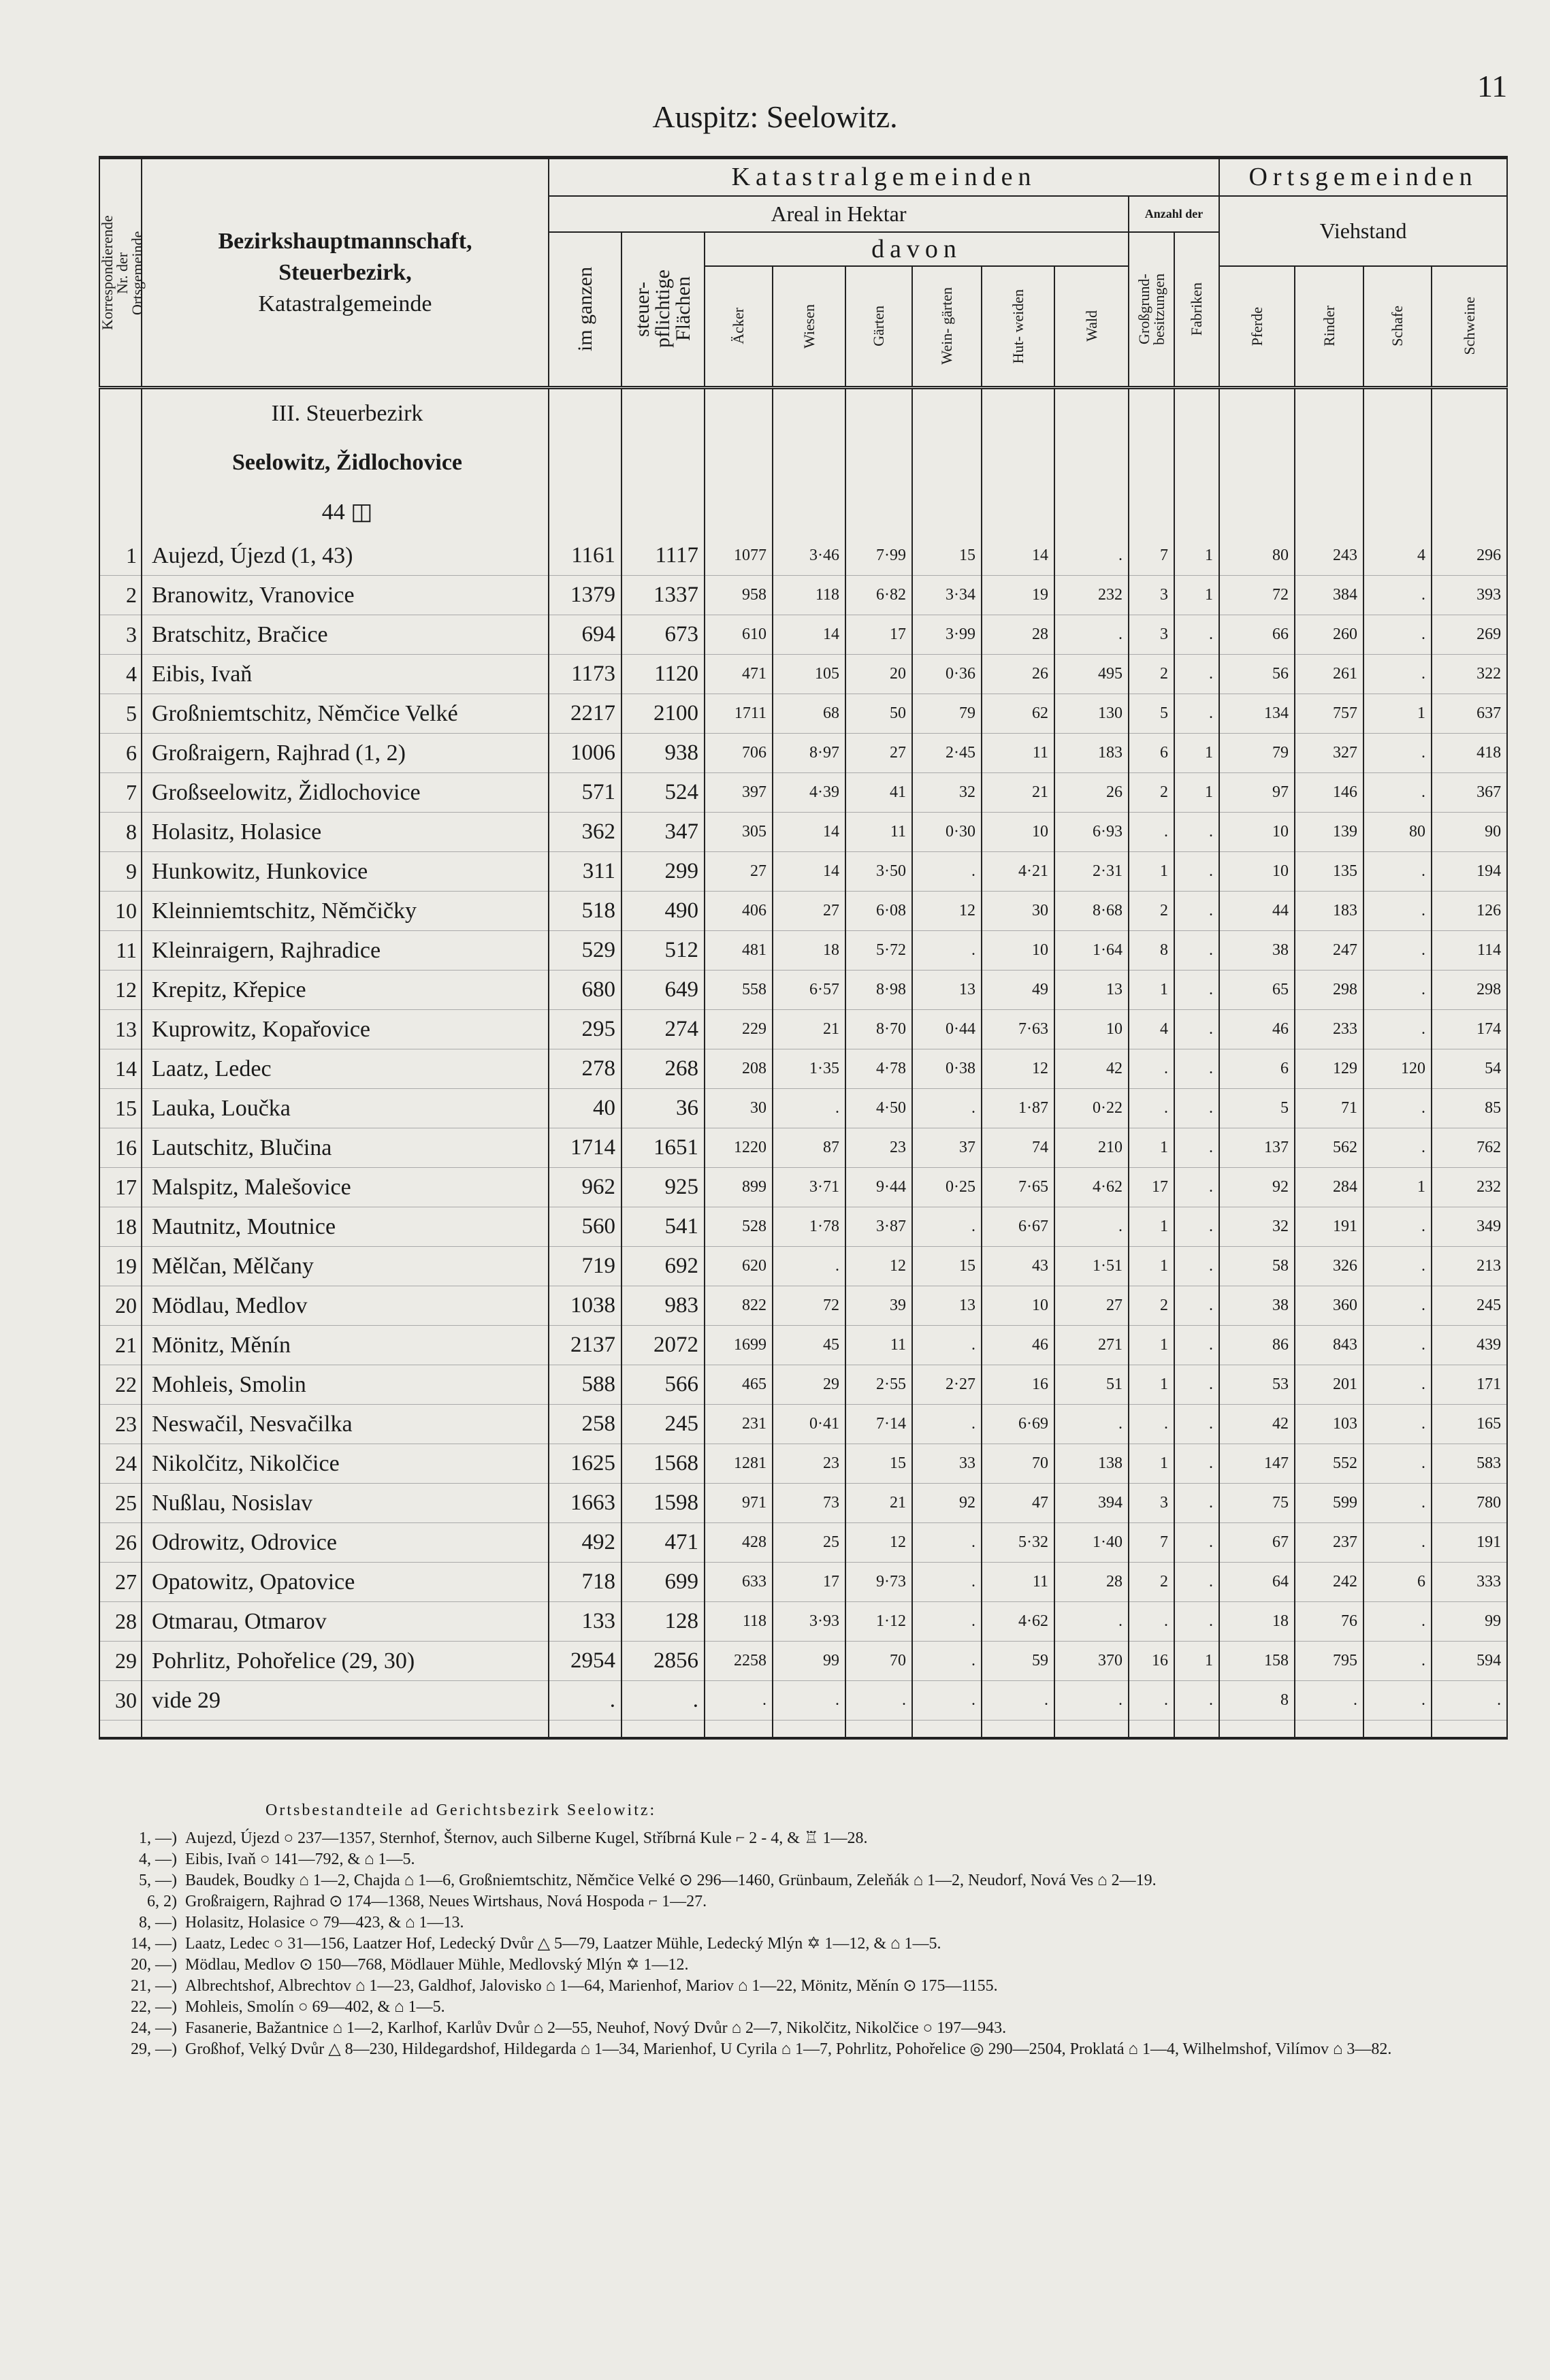 Image resolution: width=1550 pixels, height=2380 pixels. Describe the element at coordinates (1151, 753) in the screenshot. I see `value-cell: 6` at that location.